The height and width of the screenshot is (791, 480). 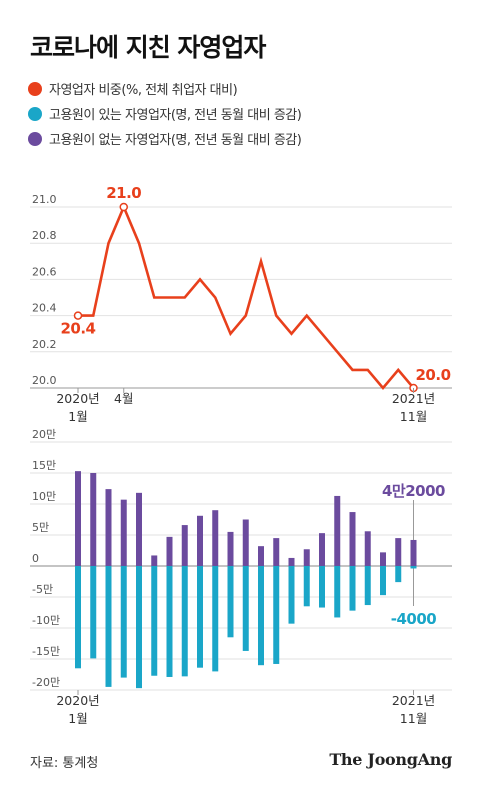 I want to click on legend-label-without-employees: 고용원이 없는 자영업자(명, 전년 동월 대비 증감), so click(x=175, y=140).